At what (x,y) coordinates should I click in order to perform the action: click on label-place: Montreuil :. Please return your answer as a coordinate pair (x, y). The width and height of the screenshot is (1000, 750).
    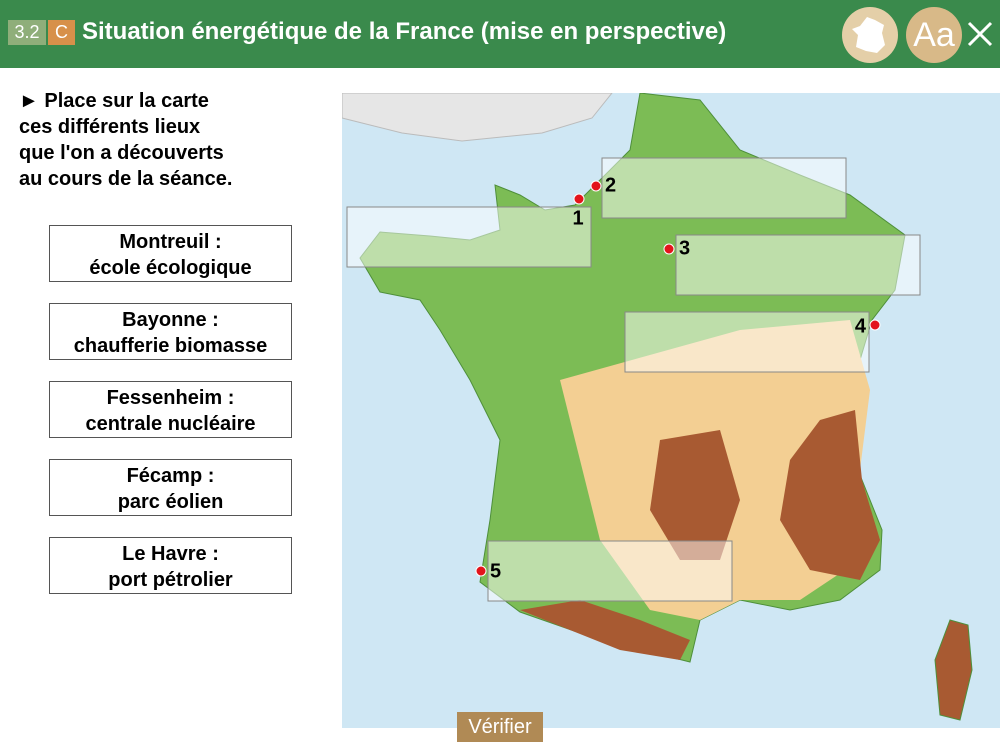
    Looking at the image, I should click on (170, 242).